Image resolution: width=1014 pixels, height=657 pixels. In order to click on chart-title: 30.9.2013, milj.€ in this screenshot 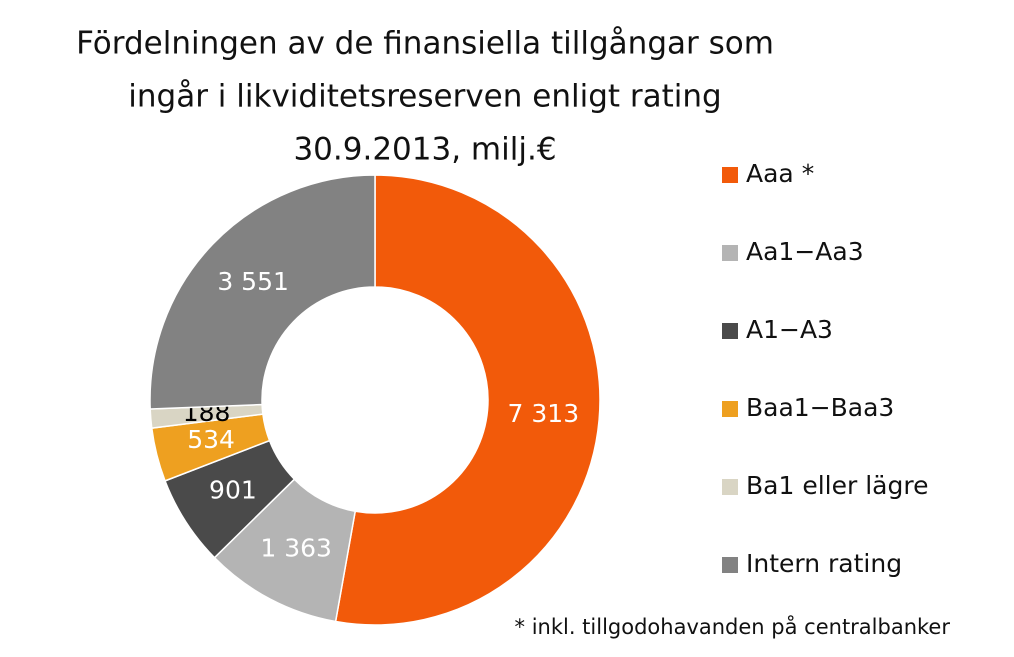, I will do `click(424, 150)`.